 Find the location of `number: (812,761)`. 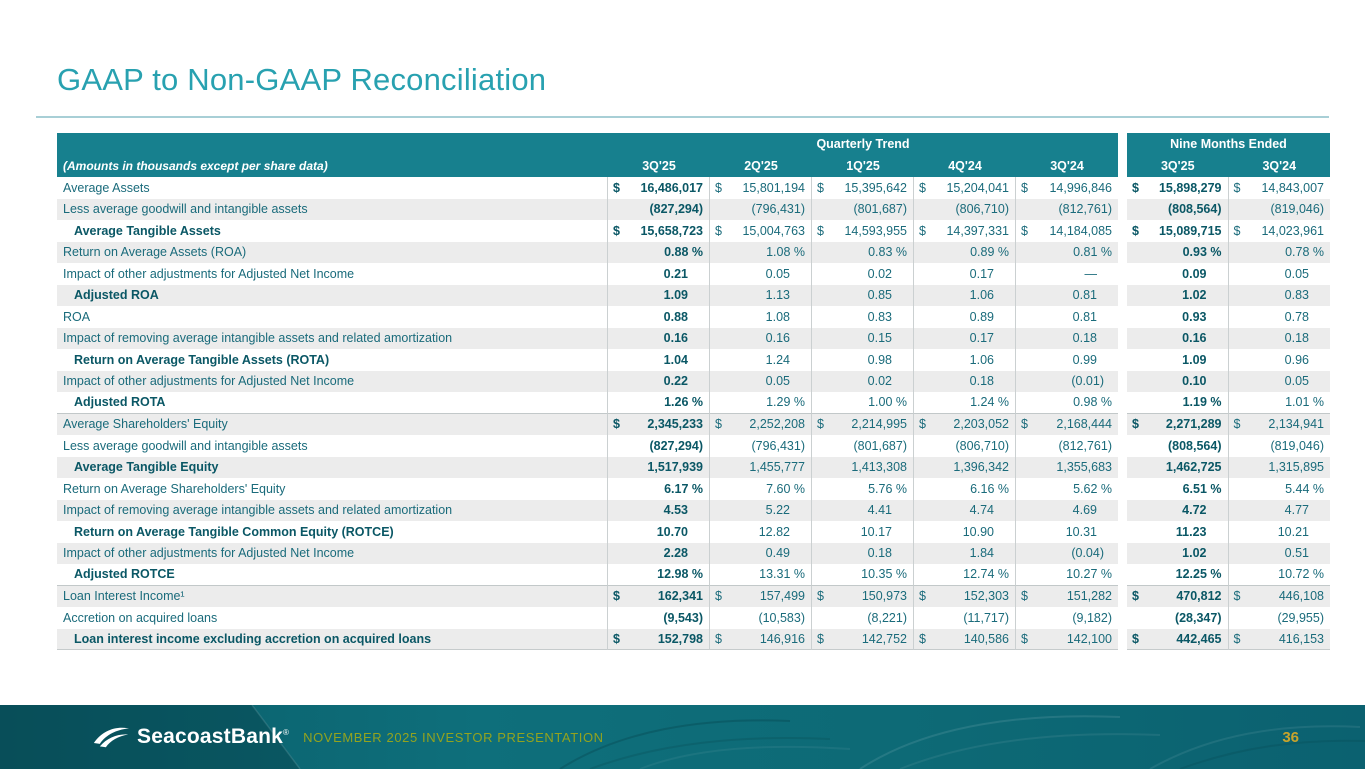

number: (812,761) is located at coordinates (1085, 209).